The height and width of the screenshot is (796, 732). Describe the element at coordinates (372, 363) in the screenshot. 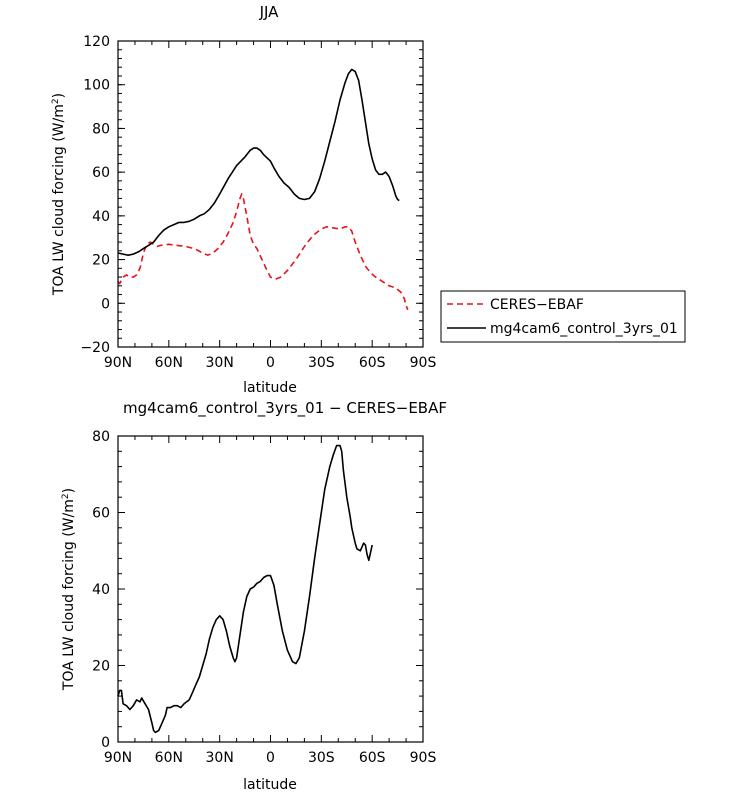

I see `top-x-tick-label: 60S` at that location.